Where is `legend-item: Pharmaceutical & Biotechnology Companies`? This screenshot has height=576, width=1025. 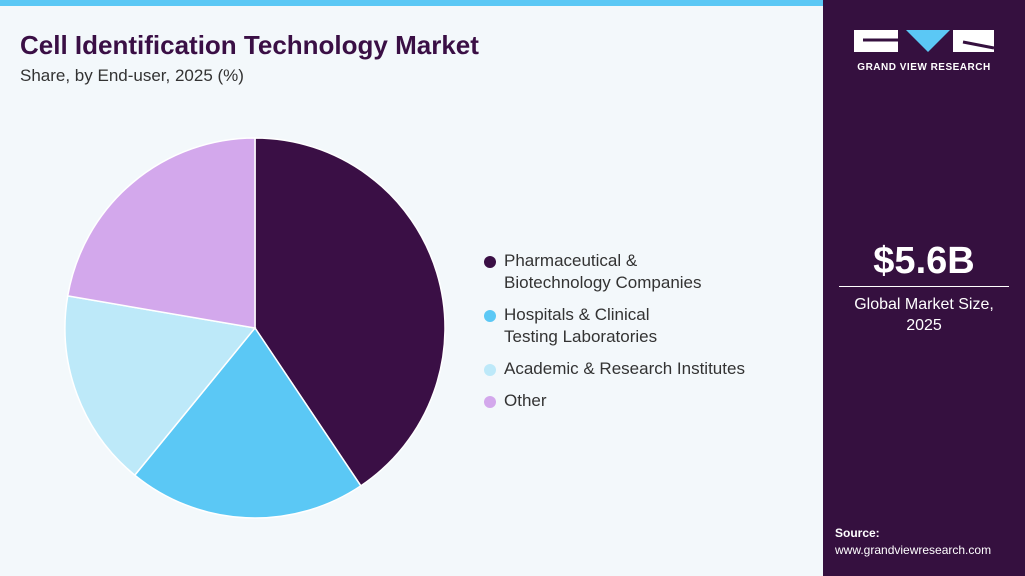
legend-item: Pharmaceutical & Biotechnology Companies is located at coordinates (614, 272).